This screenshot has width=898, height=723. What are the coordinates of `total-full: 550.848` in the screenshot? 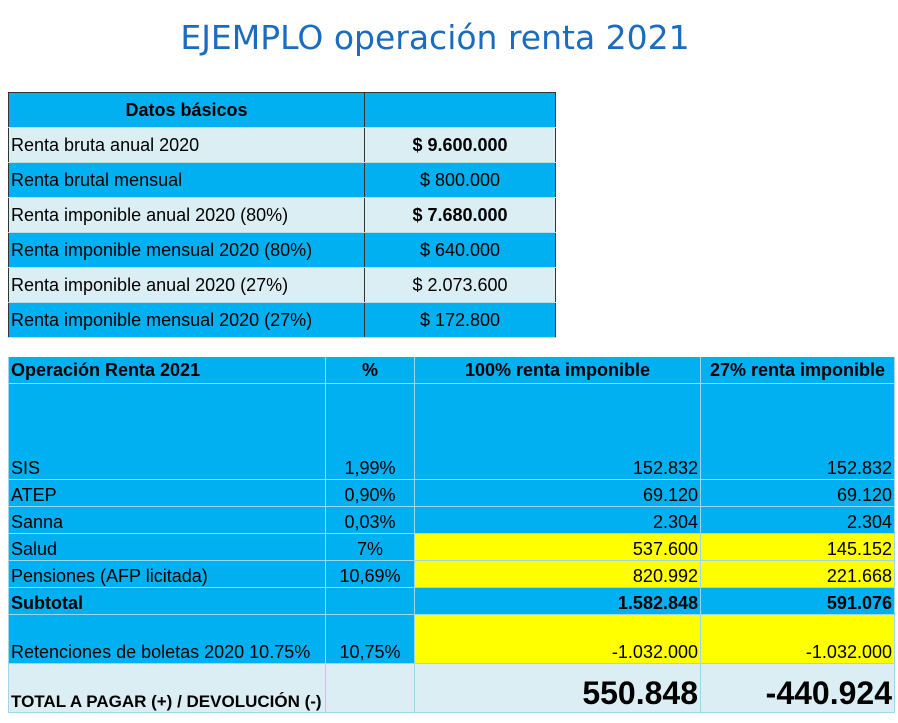 It's located at (557, 688).